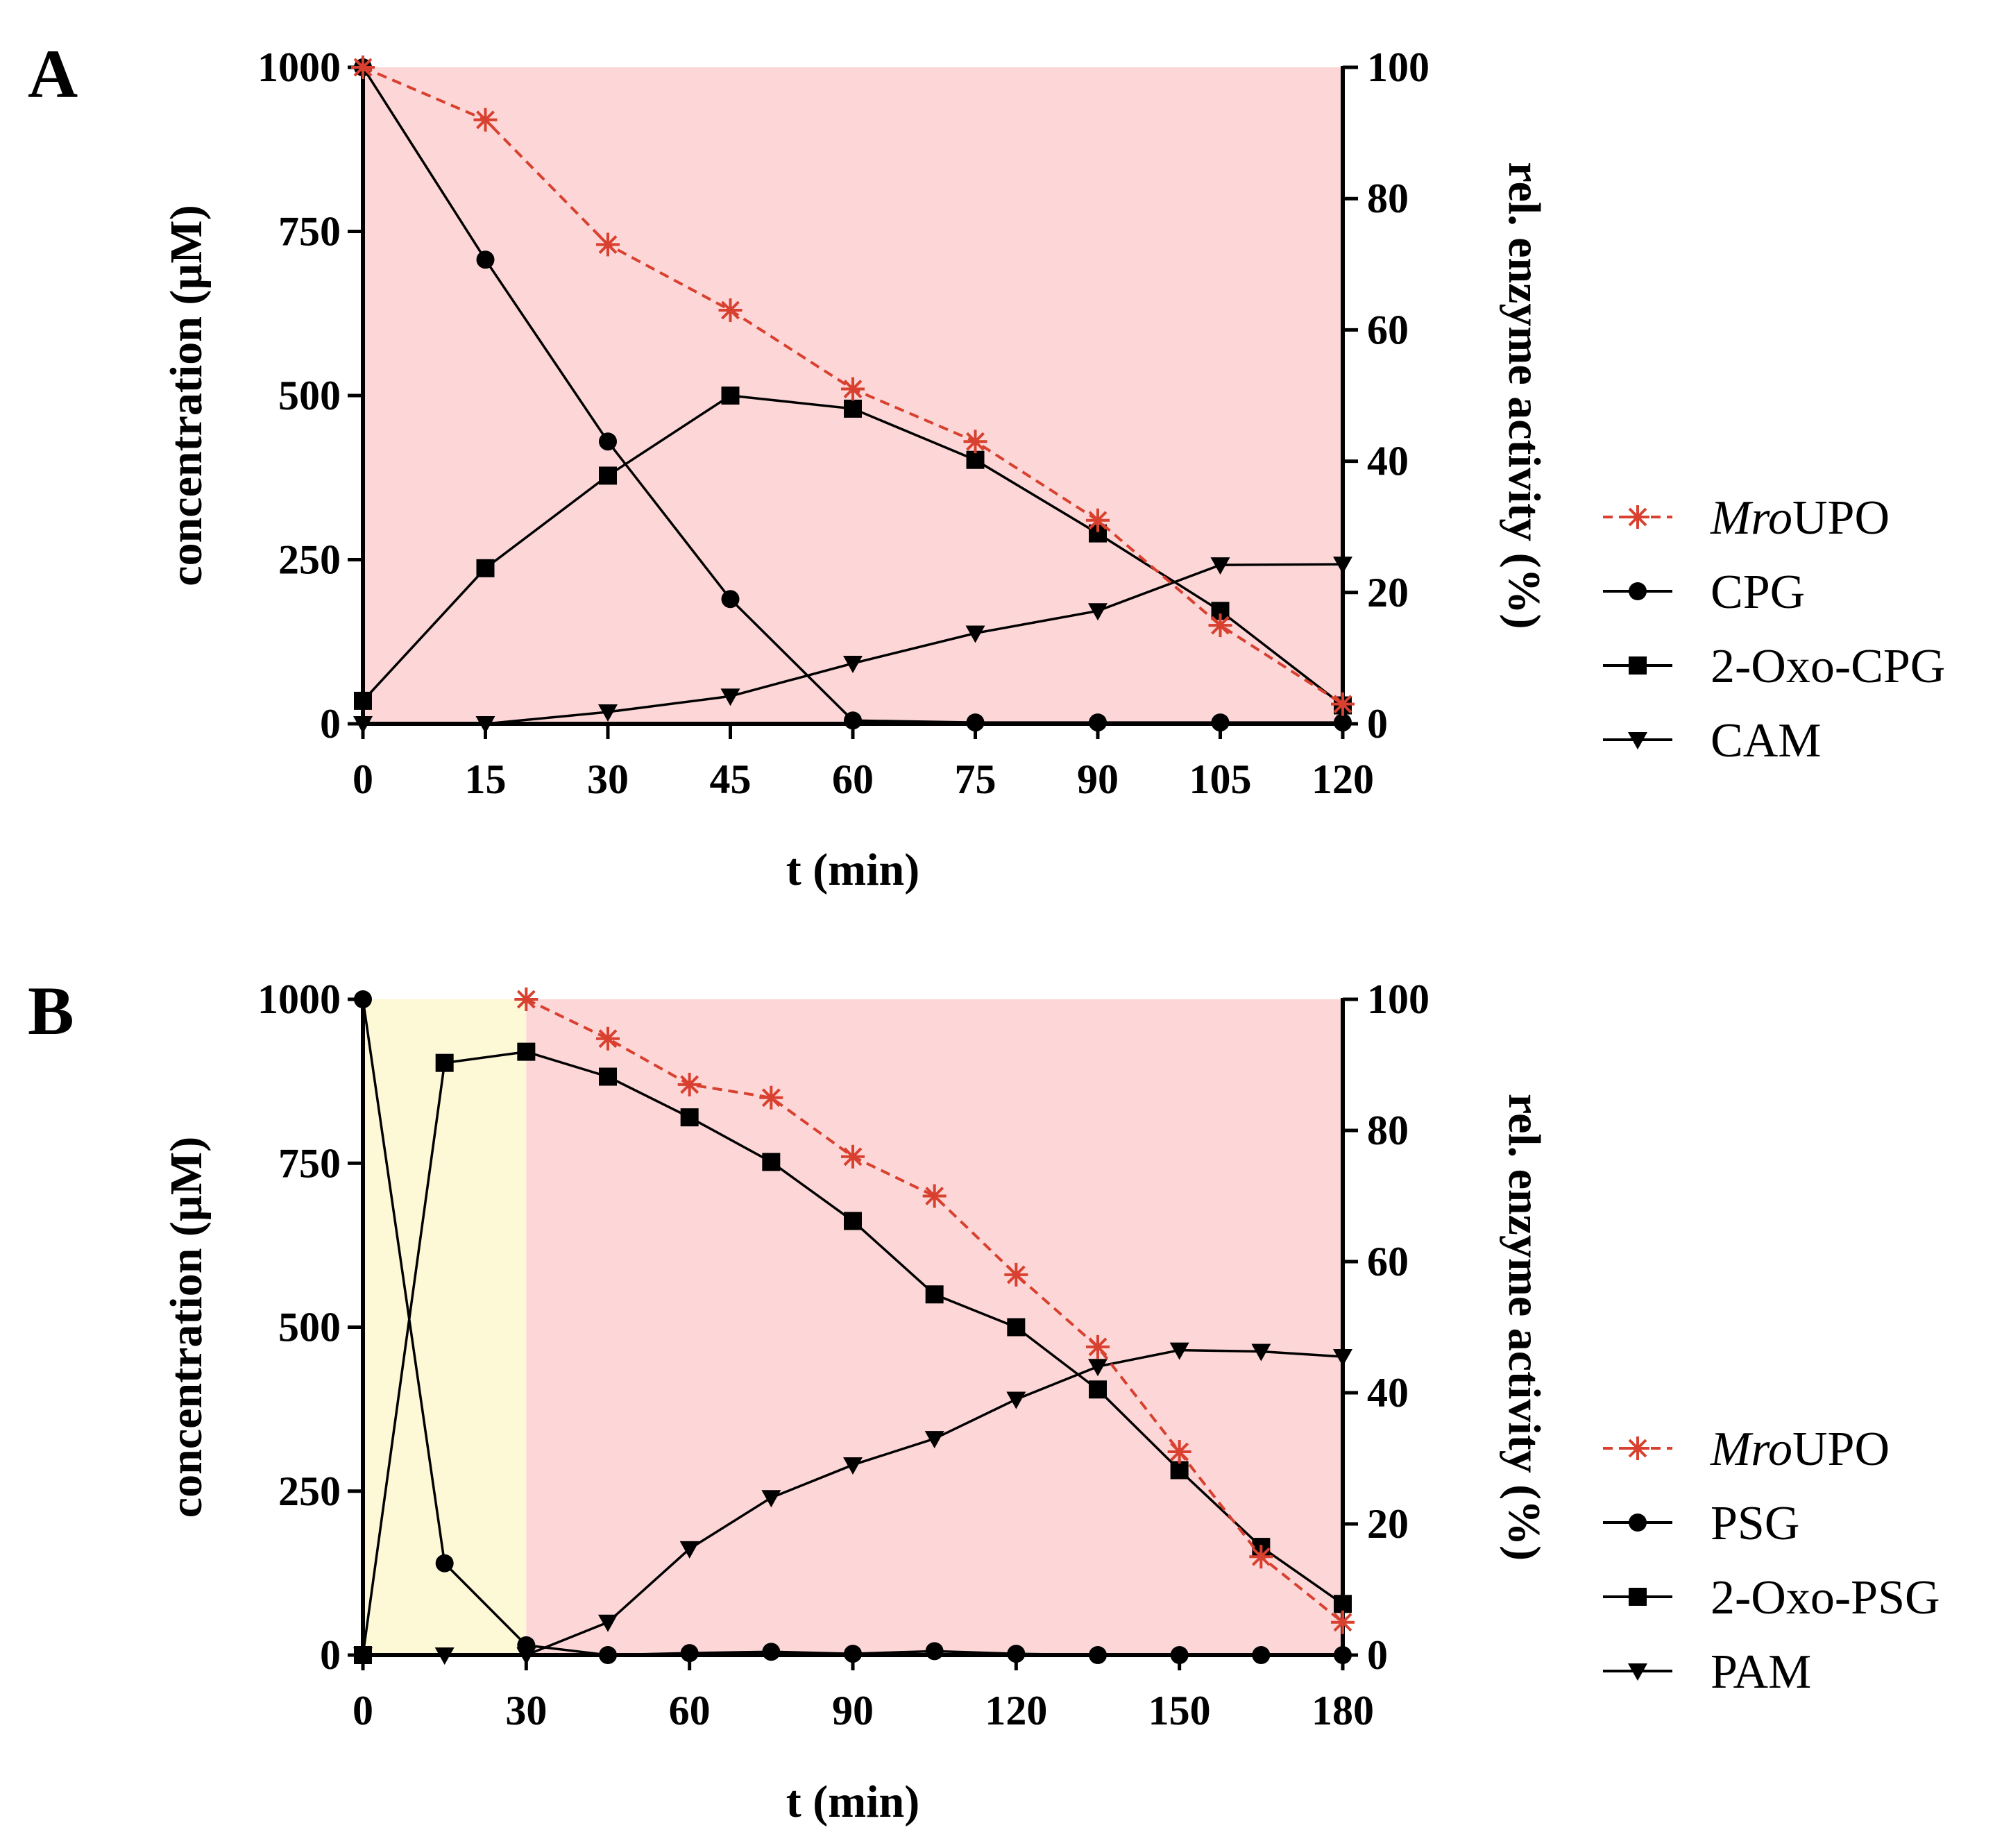 This screenshot has height=1848, width=2011. What do you see at coordinates (1761, 1672) in the screenshot?
I see `legend-label-pam: PAM` at bounding box center [1761, 1672].